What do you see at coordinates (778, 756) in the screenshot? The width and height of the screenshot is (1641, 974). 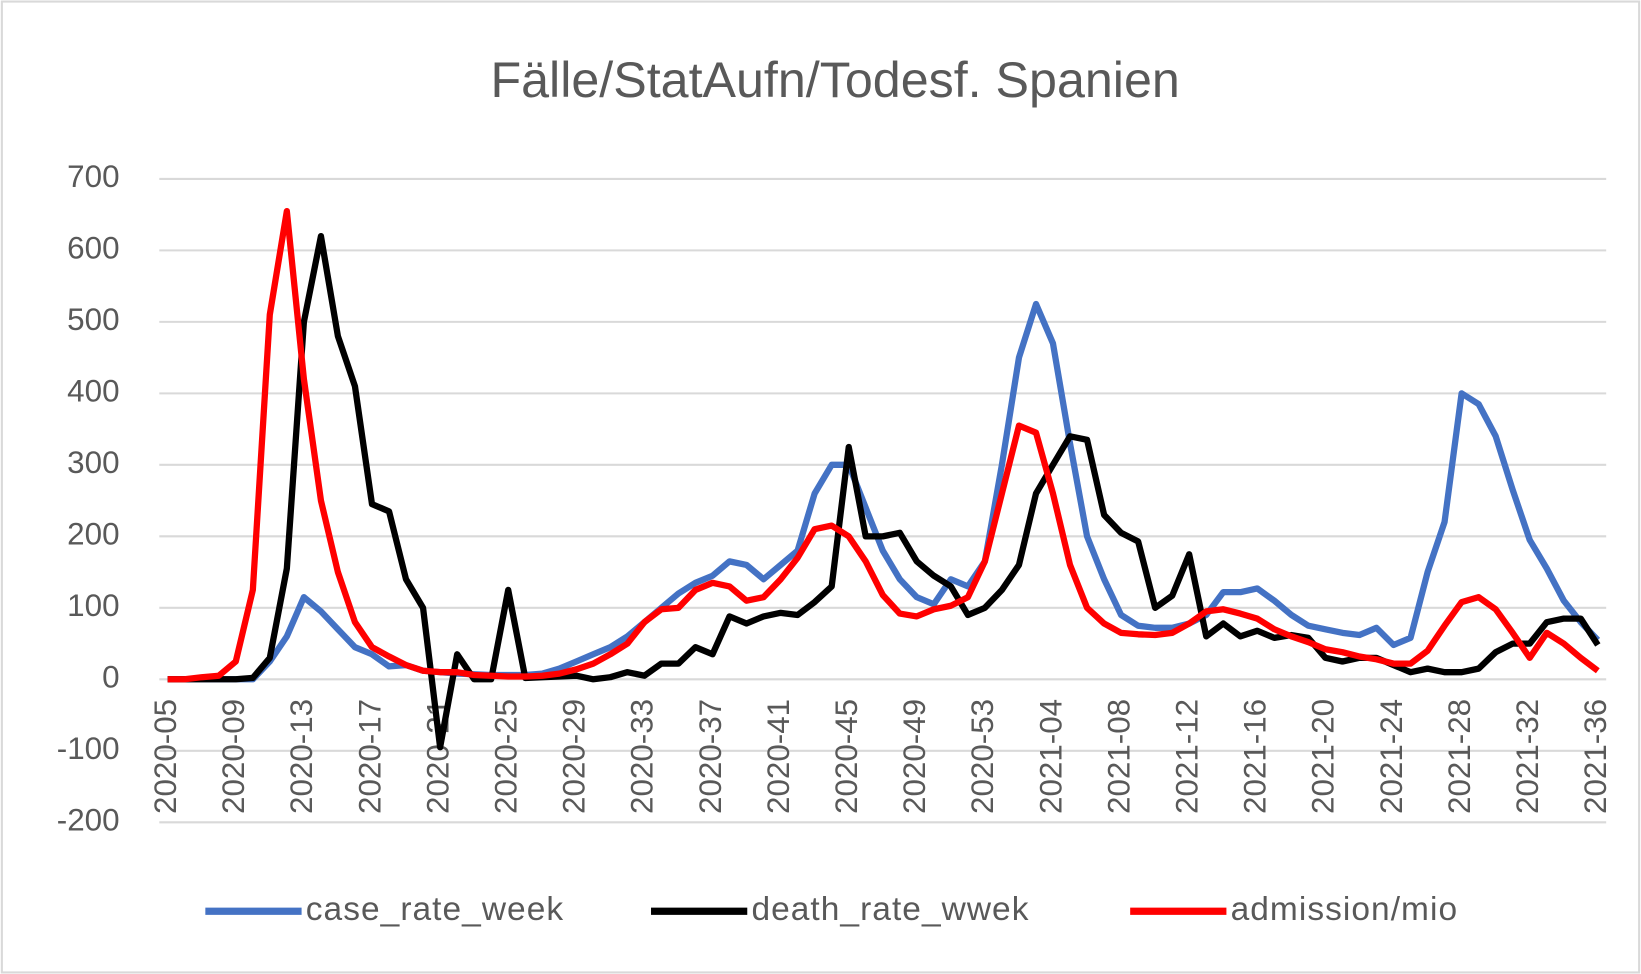 I see `x-tick-label: 2020-41` at bounding box center [778, 756].